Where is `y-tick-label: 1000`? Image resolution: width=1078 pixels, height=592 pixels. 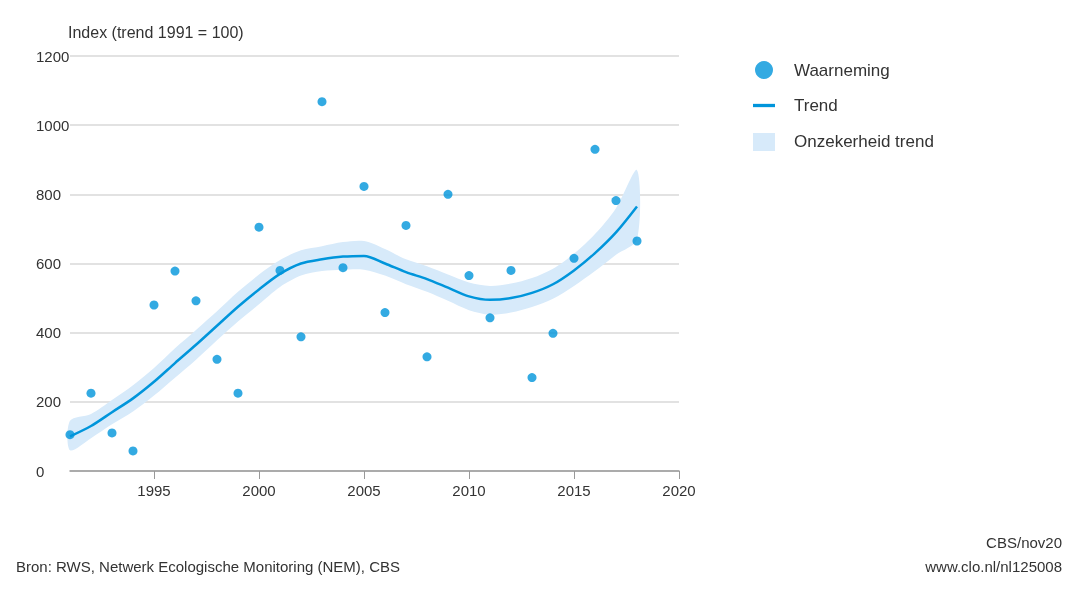 y-tick-label: 1000 is located at coordinates (53, 125).